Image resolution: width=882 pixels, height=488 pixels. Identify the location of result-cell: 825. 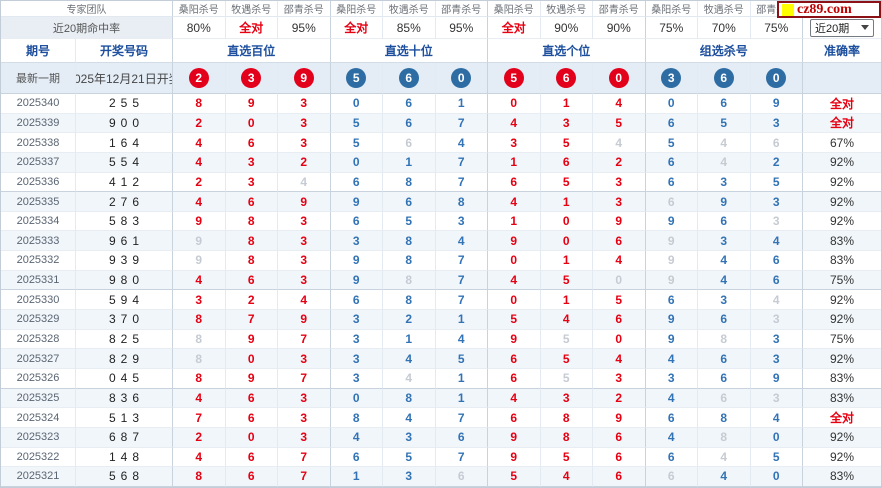
(124, 339).